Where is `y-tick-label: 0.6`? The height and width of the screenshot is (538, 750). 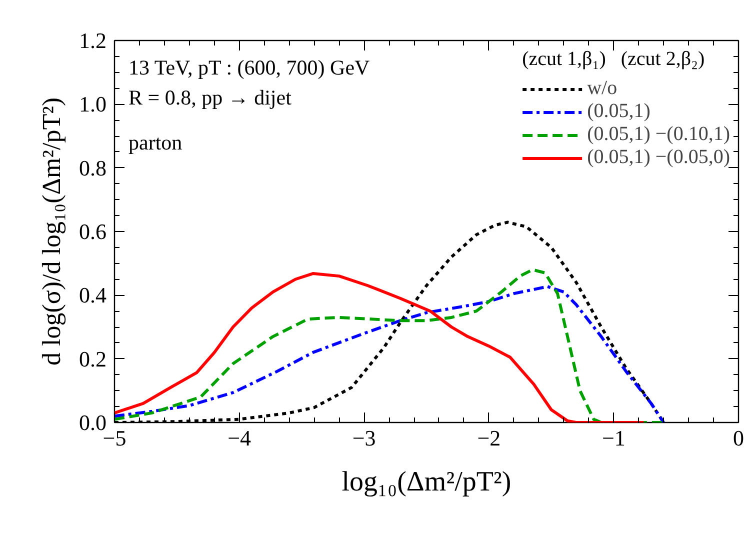 y-tick-label: 0.6 is located at coordinates (92, 231).